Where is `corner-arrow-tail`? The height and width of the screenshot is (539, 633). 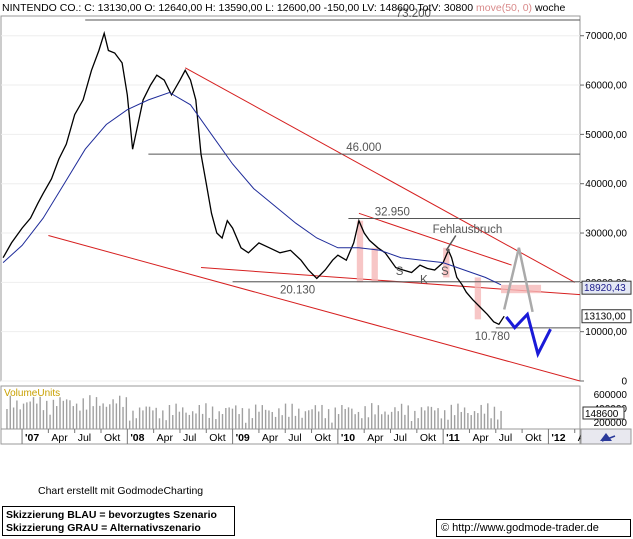 corner-arrow-tail is located at coordinates (608, 438).